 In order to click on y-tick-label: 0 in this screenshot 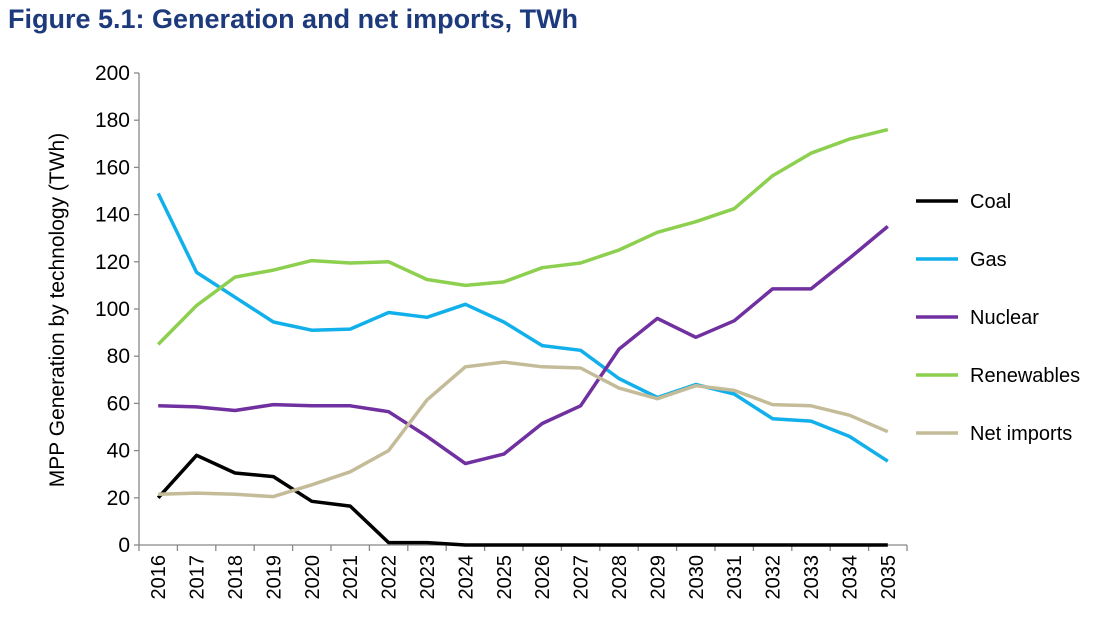, I will do `click(124, 545)`.